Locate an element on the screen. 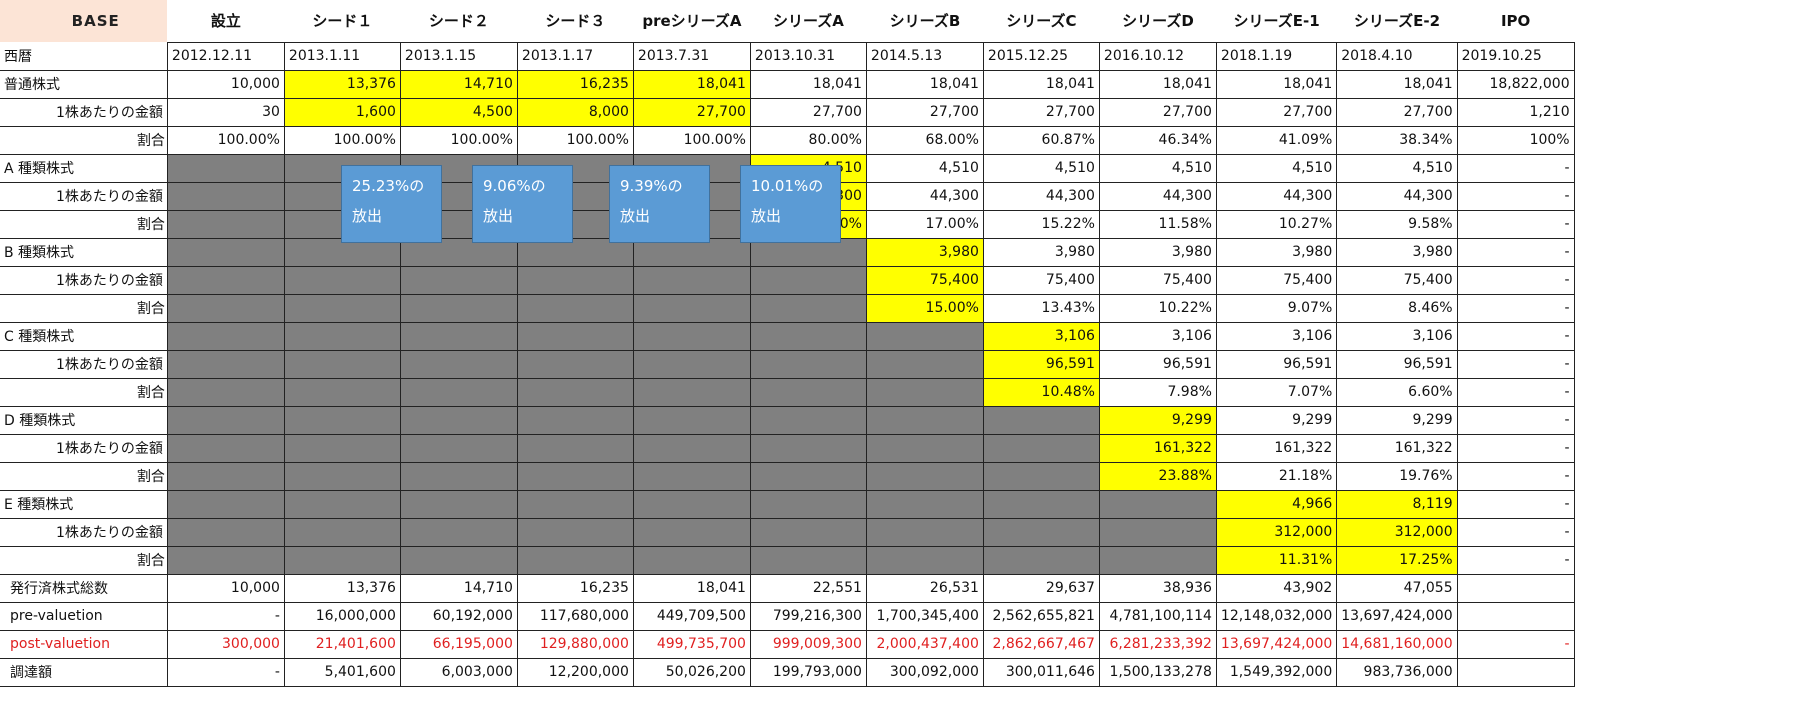 The height and width of the screenshot is (702, 1803). value-cell: 46.34% is located at coordinates (1157, 140).